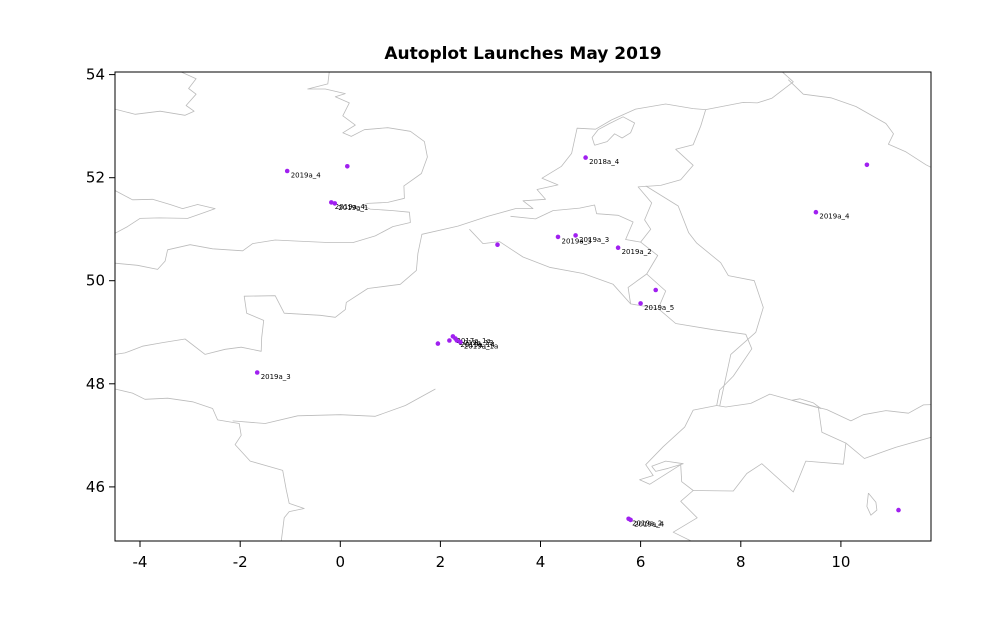 The height and width of the screenshot is (633, 1003). I want to click on x-tick-label: 6, so click(641, 562).